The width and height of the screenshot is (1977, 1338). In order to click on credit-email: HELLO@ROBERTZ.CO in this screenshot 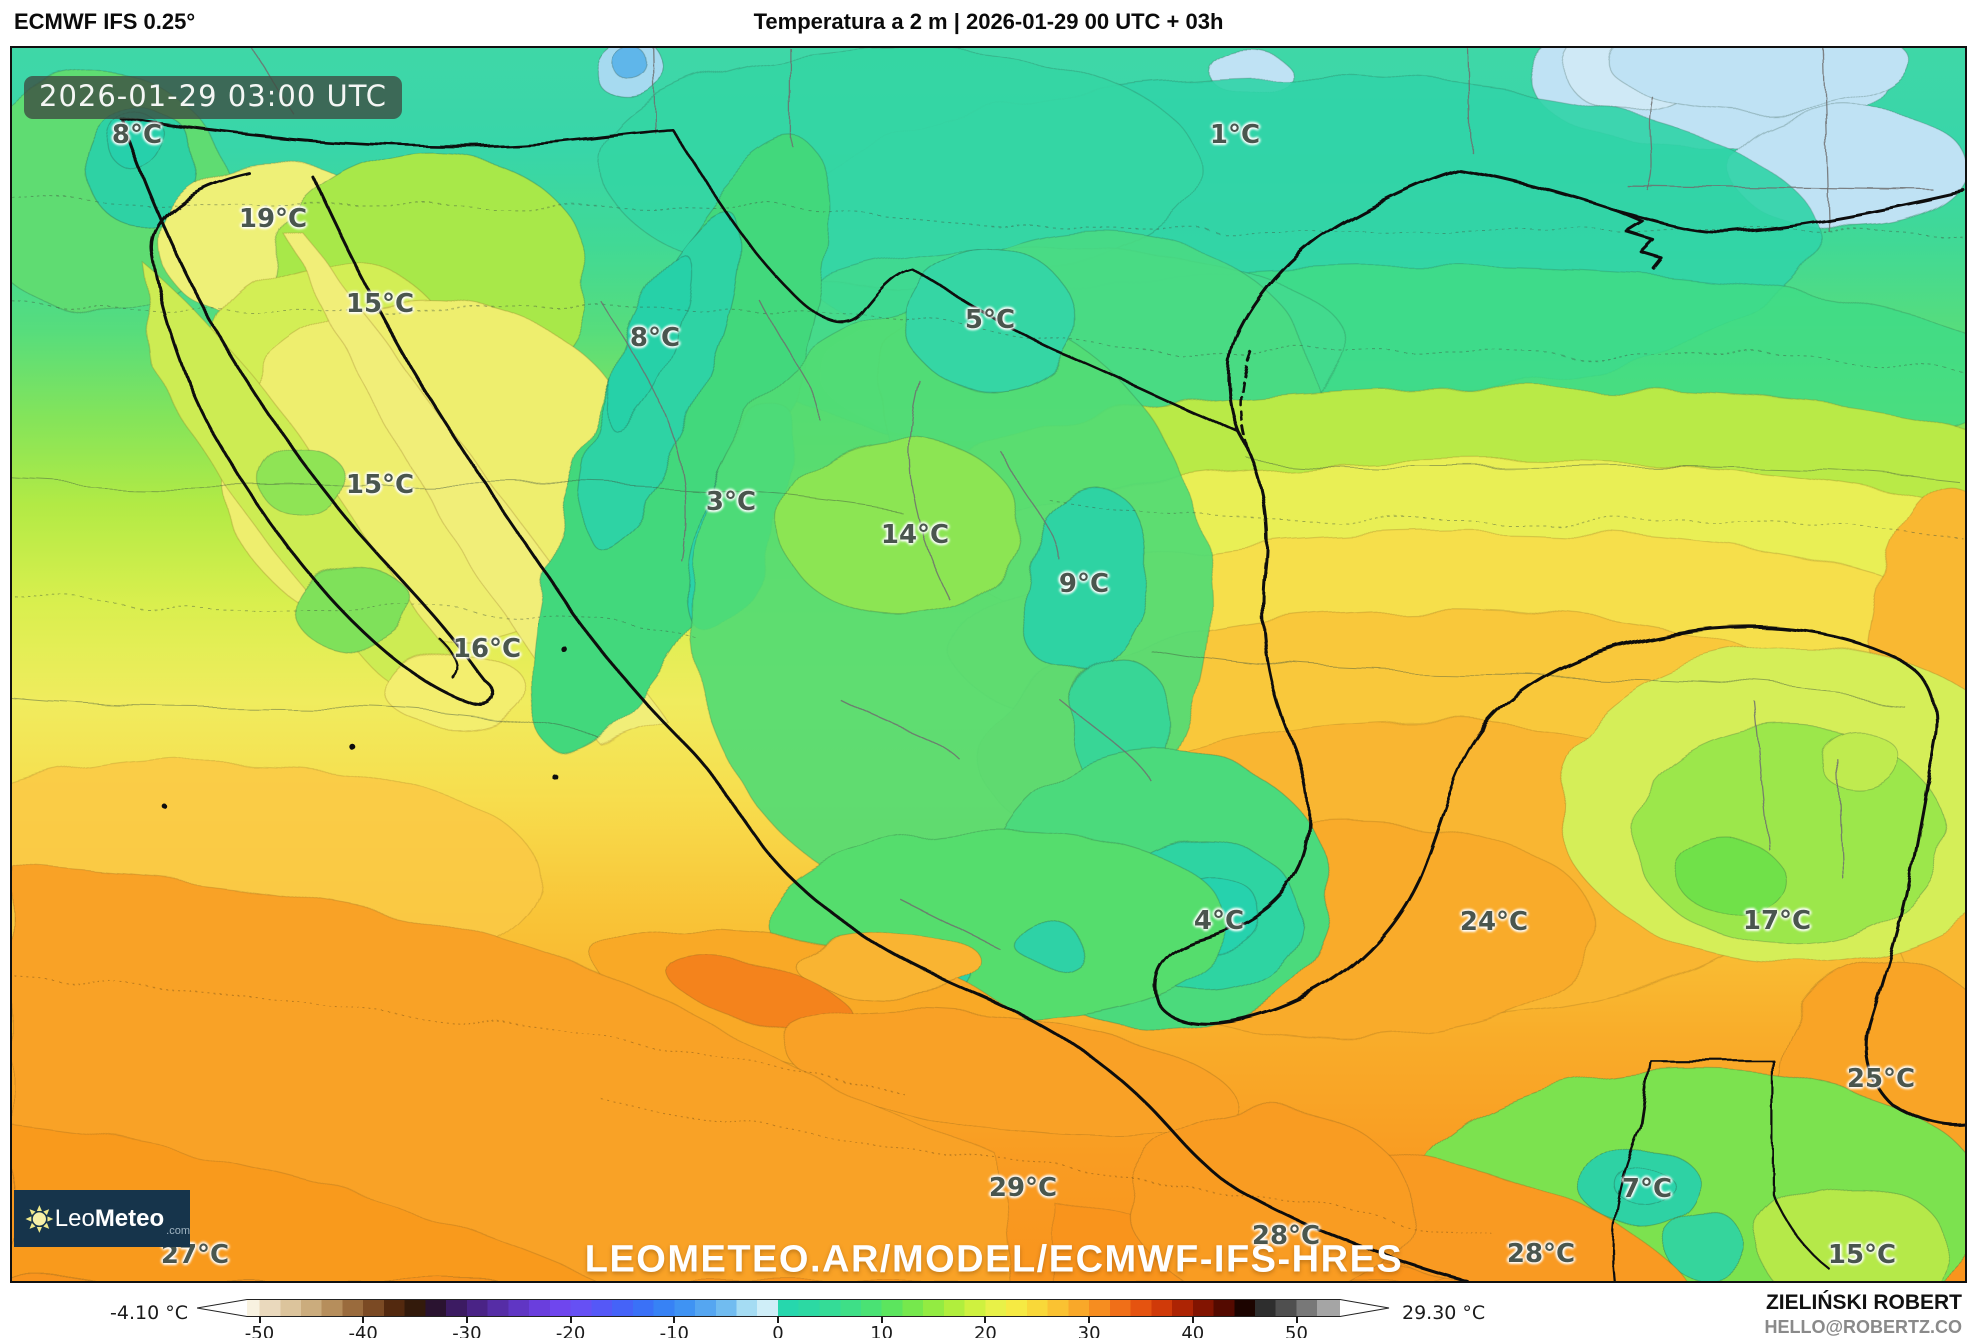, I will do `click(1863, 1327)`.